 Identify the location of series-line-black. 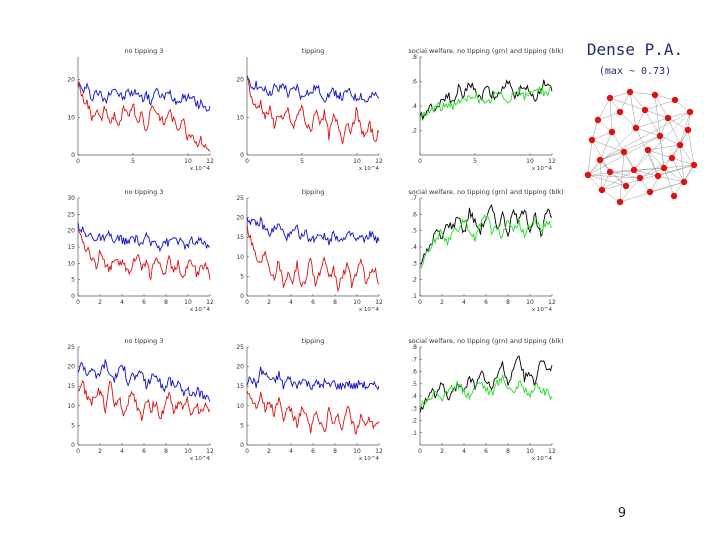
(486, 234).